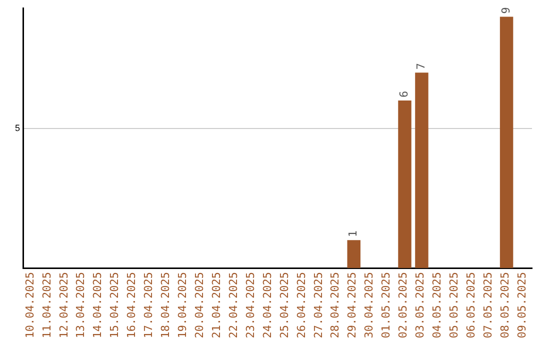  I want to click on x-tick-label: 29.04.2025, so click(352, 305).